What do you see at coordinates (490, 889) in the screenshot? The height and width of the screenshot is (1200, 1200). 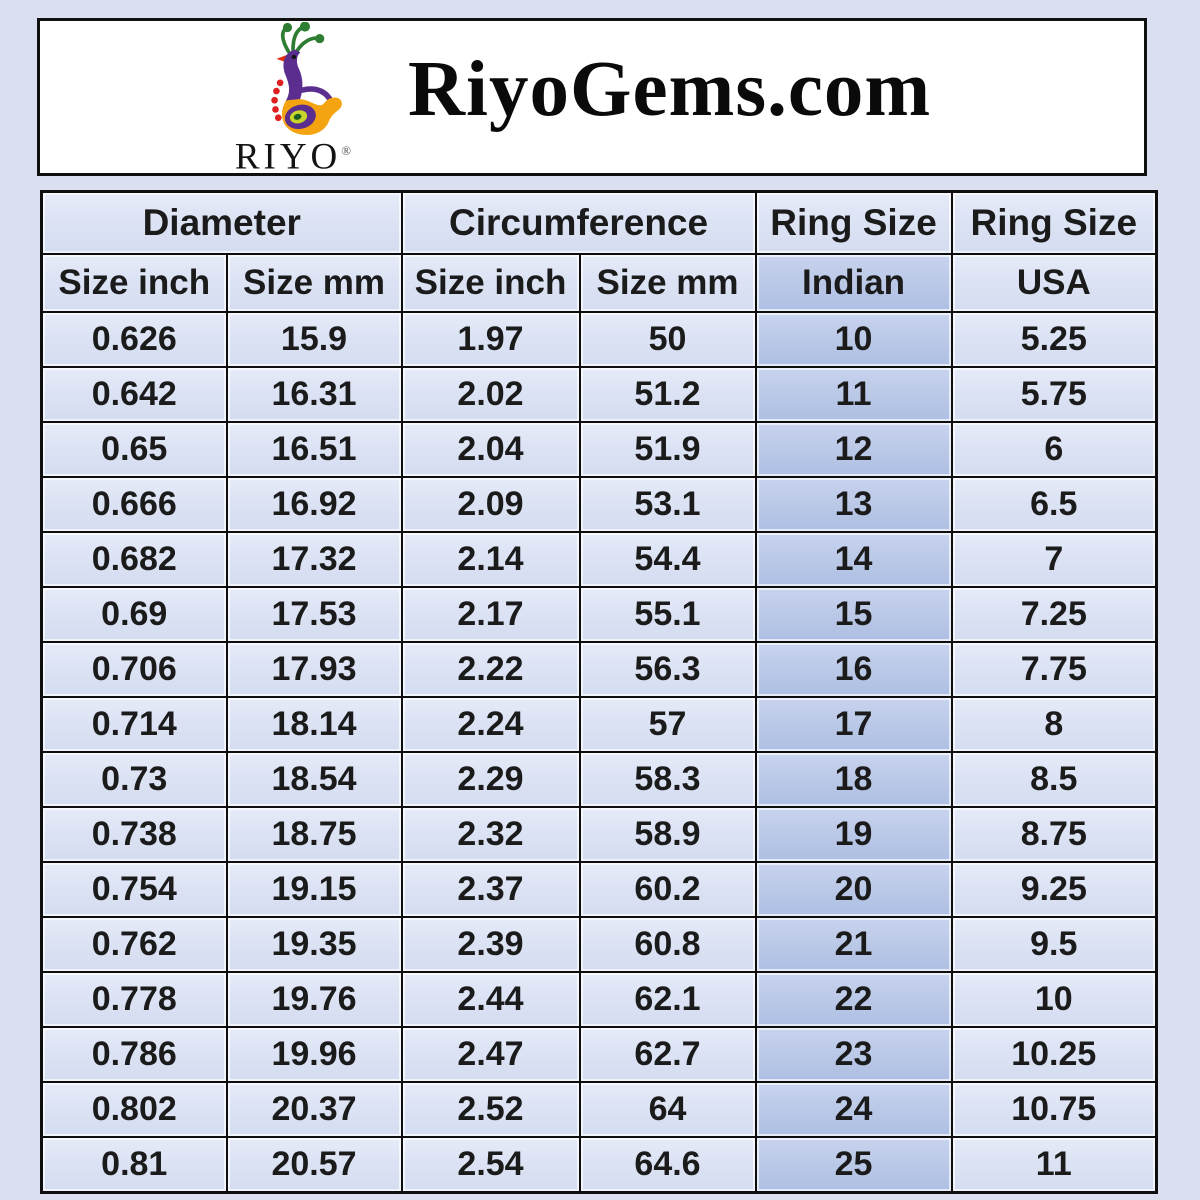 I see `cell-circumference-inch: 2.37` at bounding box center [490, 889].